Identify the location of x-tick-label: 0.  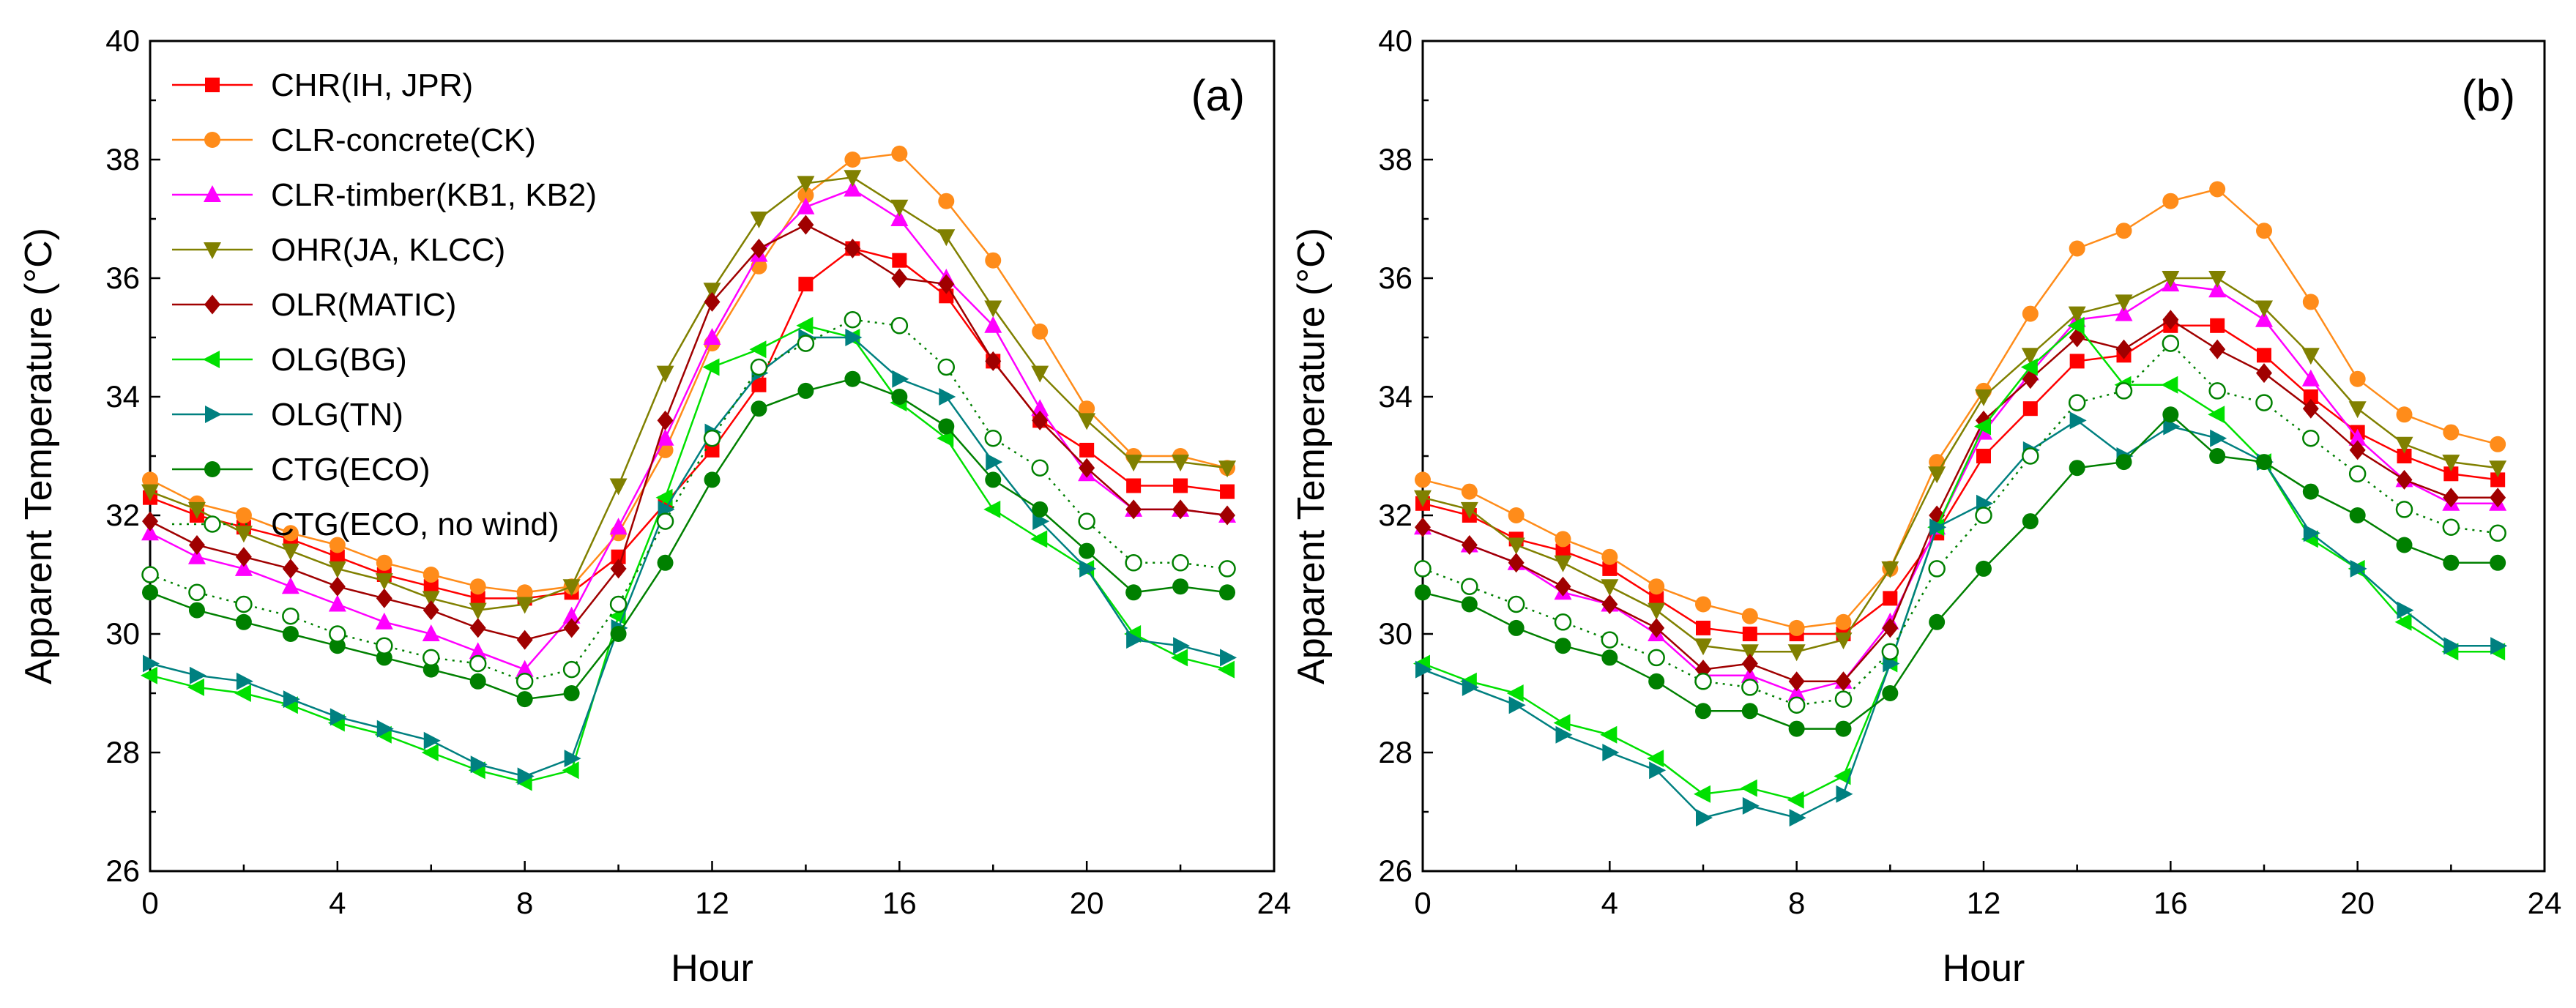
(1422, 903).